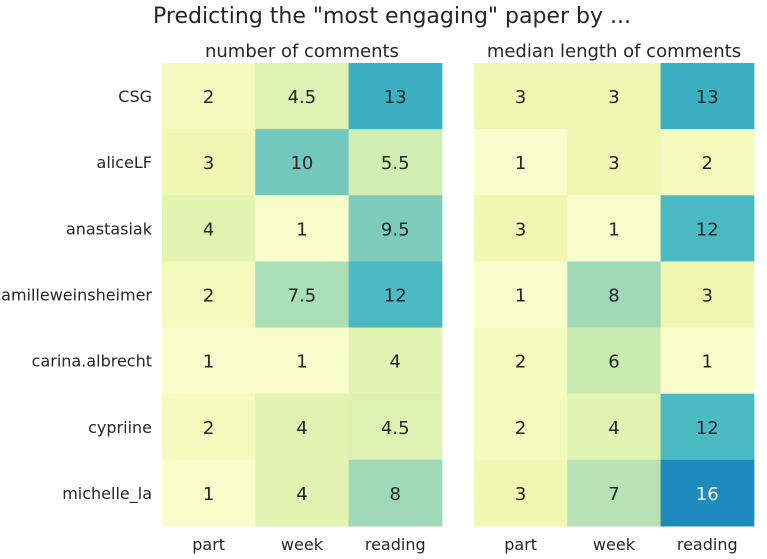  I want to click on row-label: CSG, so click(135, 96).